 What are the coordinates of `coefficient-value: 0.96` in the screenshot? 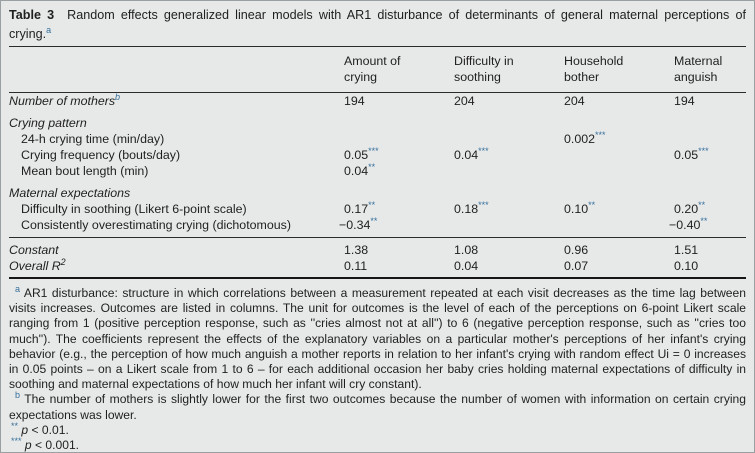 It's located at (576, 250).